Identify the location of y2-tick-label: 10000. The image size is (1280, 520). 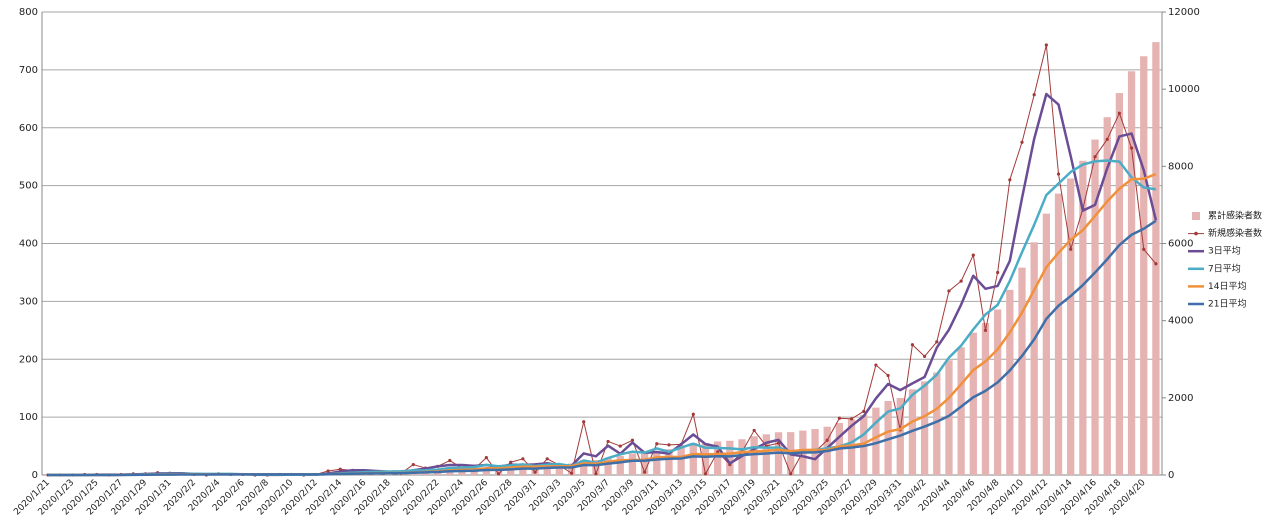
(1184, 89).